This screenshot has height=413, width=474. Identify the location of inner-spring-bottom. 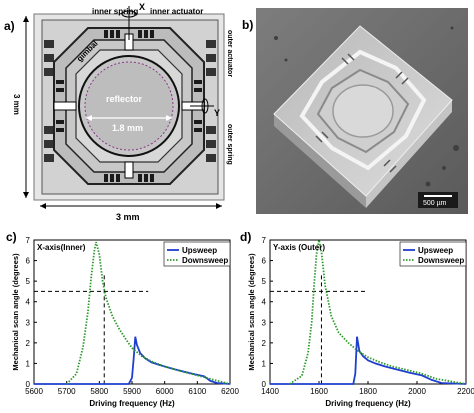
(129, 170).